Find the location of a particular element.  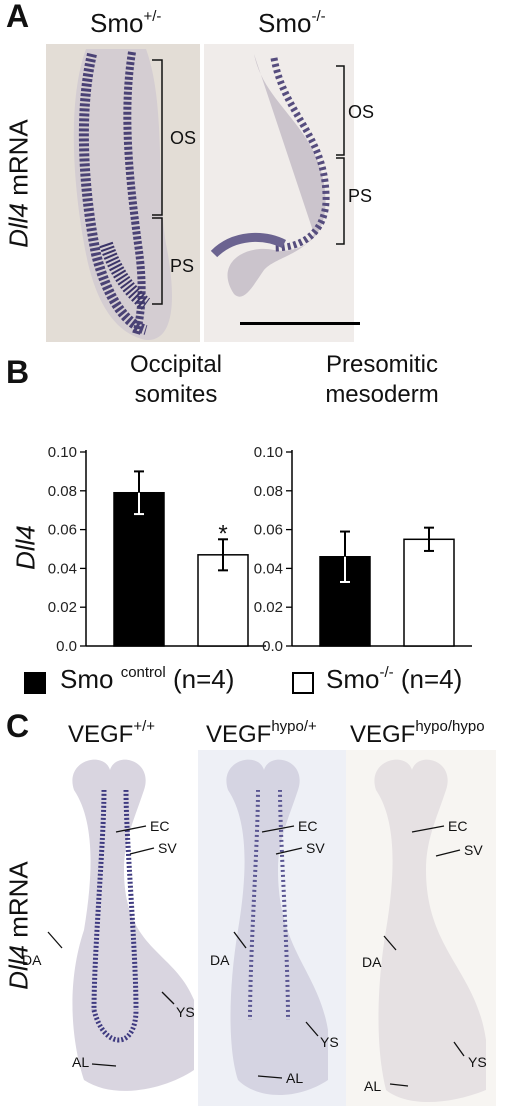

panel-c-letter: C is located at coordinates (18, 726).